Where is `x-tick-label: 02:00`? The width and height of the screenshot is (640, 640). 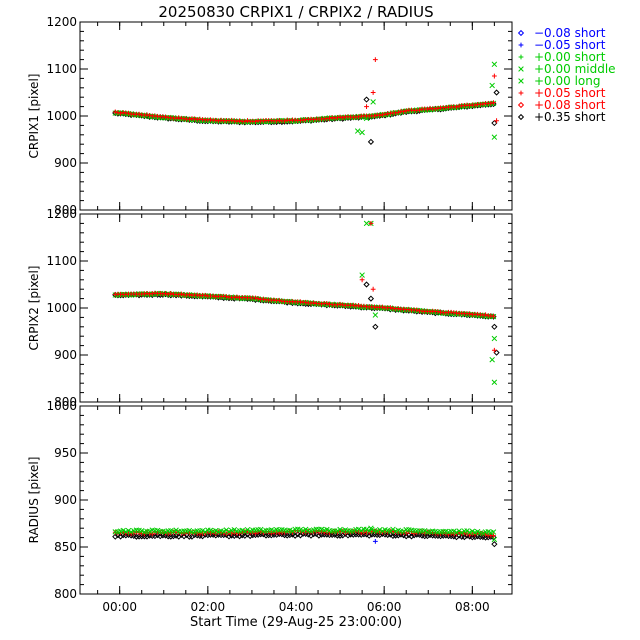 x-tick-label: 02:00 is located at coordinates (208, 607).